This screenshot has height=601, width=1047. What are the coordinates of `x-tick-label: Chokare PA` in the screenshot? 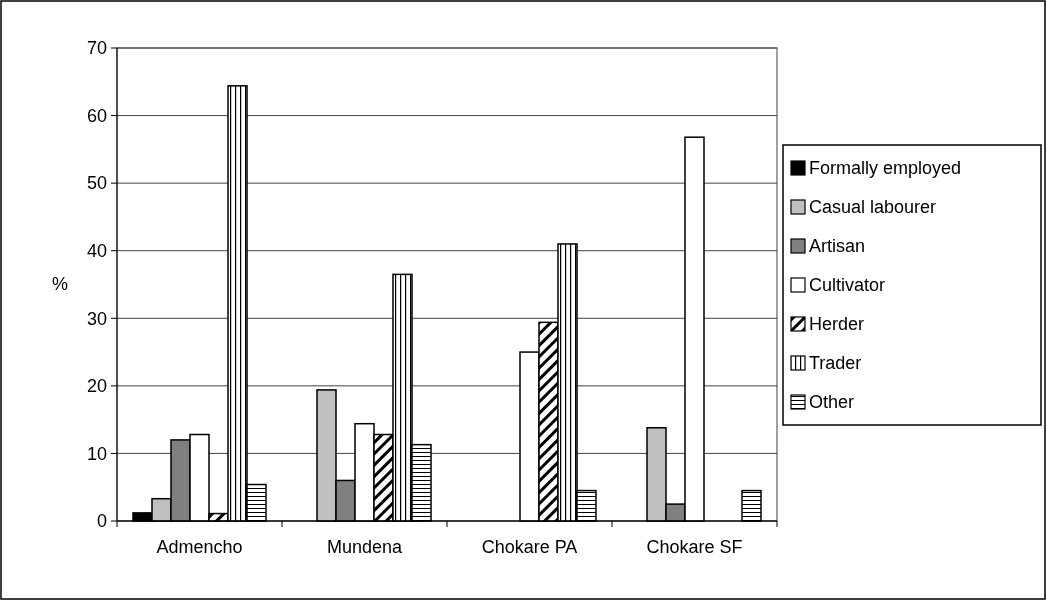 It's located at (529, 547).